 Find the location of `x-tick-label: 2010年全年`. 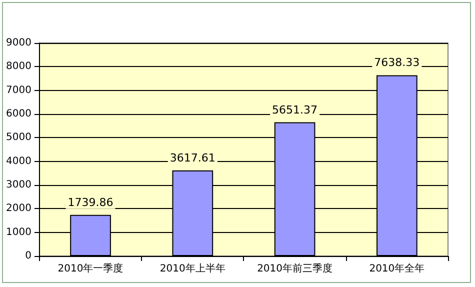

x-tick-label: 2010年全年 is located at coordinates (397, 268).